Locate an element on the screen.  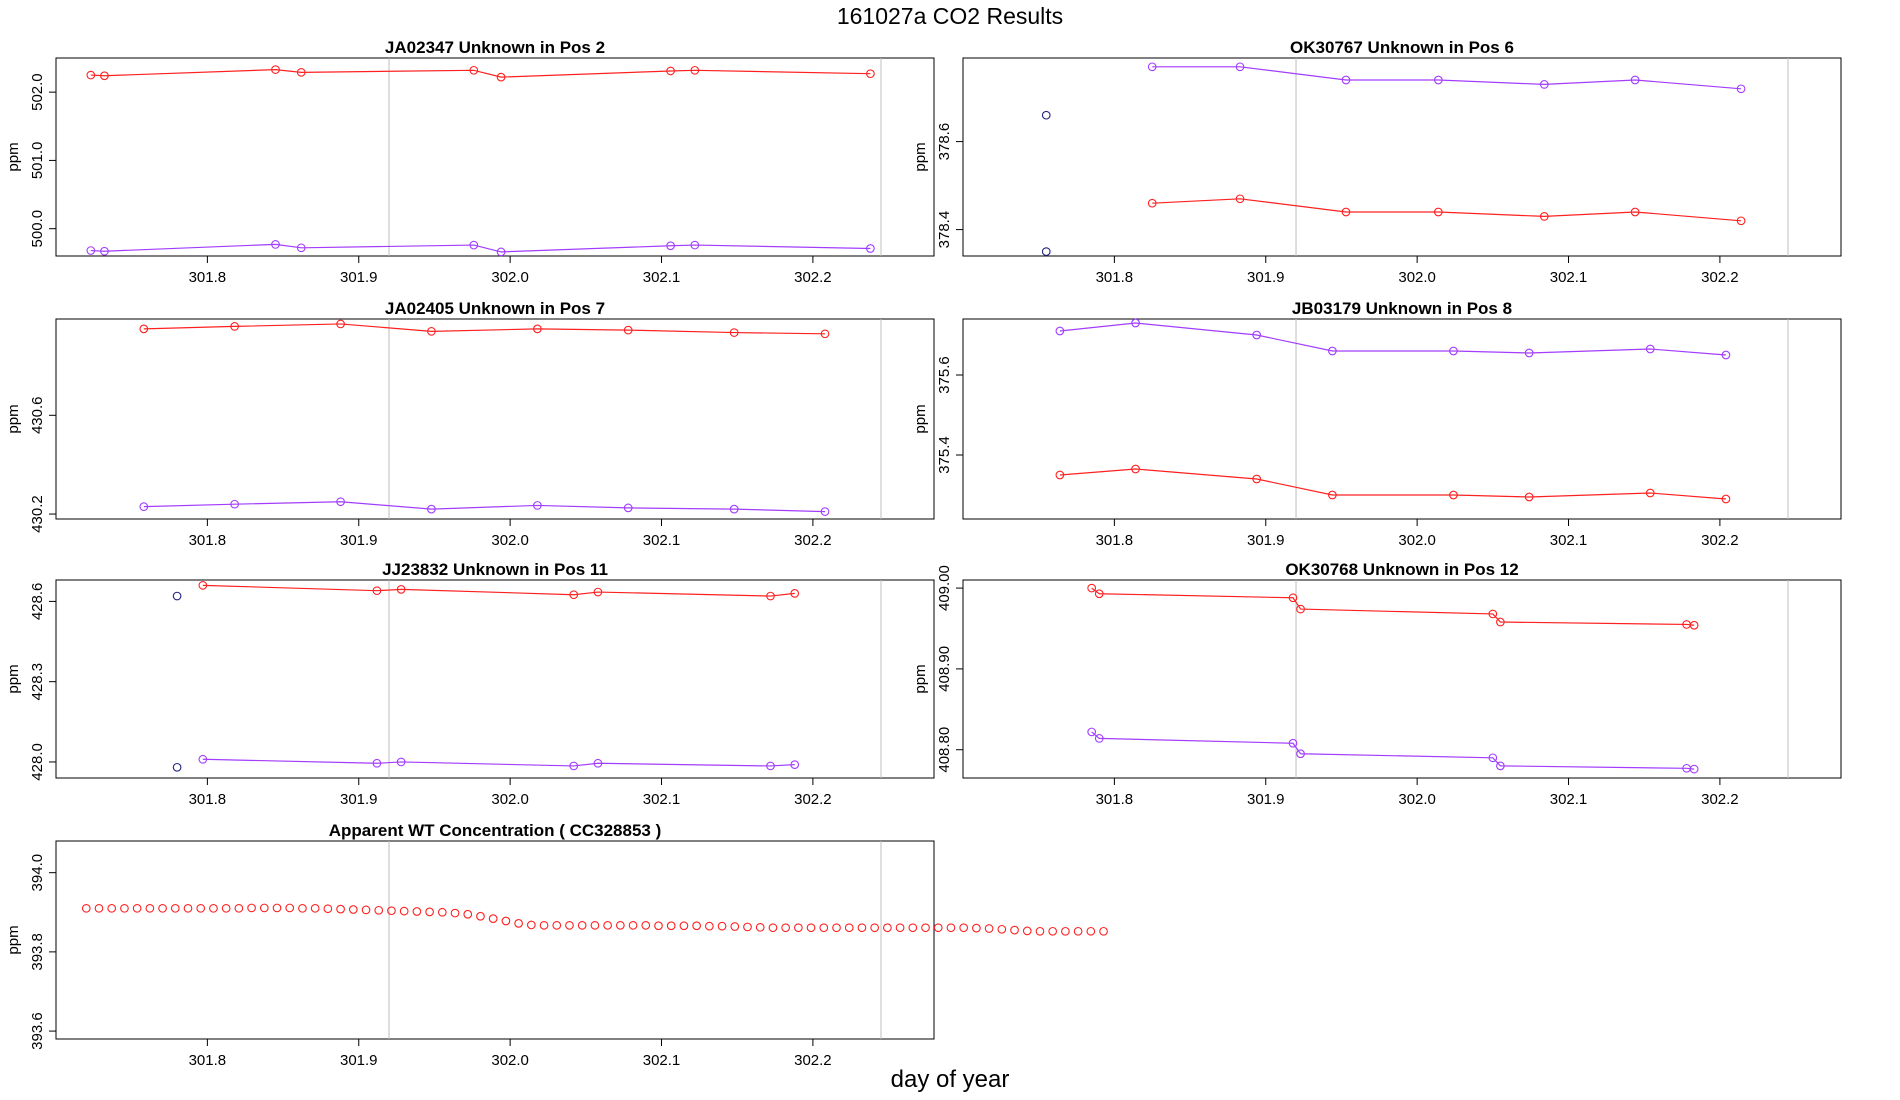
y-tick-label: 408.90 is located at coordinates (944, 669).